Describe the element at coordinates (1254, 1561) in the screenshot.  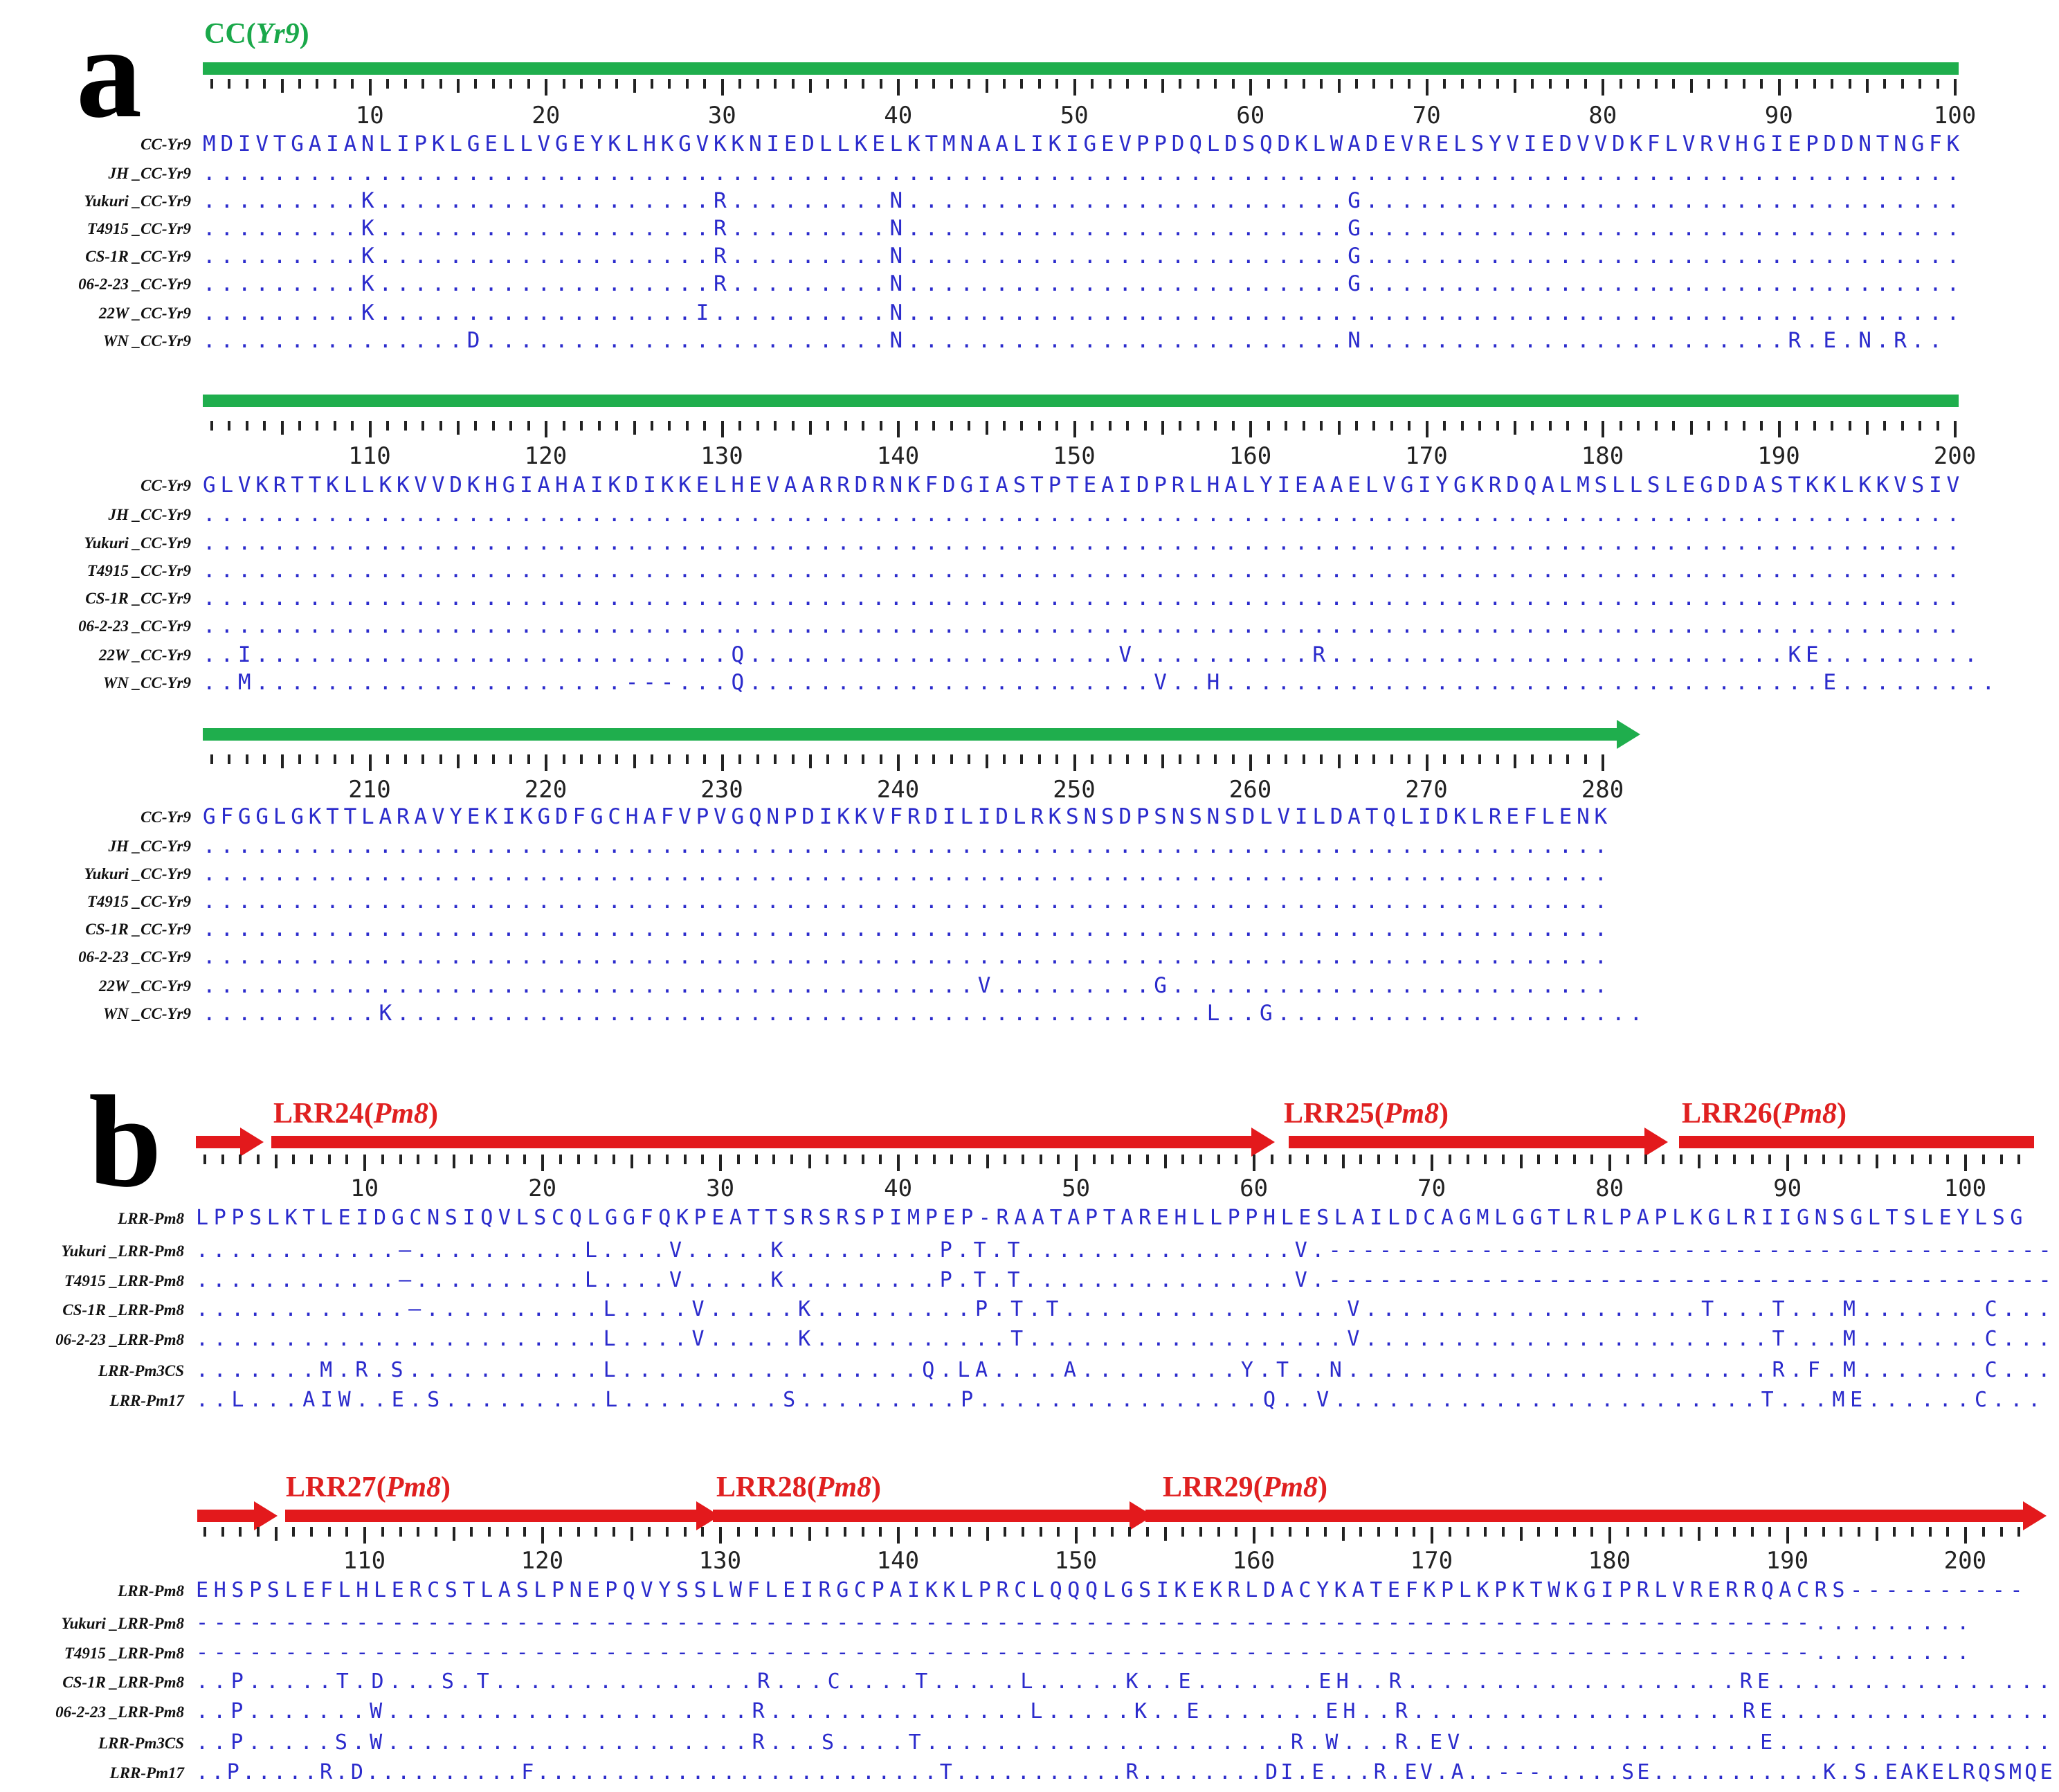
I see `position-number: 160` at that location.